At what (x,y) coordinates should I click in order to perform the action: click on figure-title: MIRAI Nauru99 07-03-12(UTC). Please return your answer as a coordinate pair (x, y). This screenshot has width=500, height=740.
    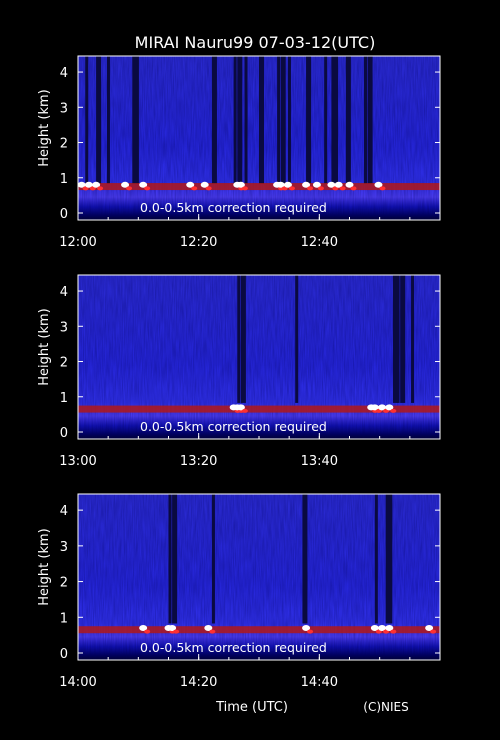
    Looking at the image, I should click on (255, 42).